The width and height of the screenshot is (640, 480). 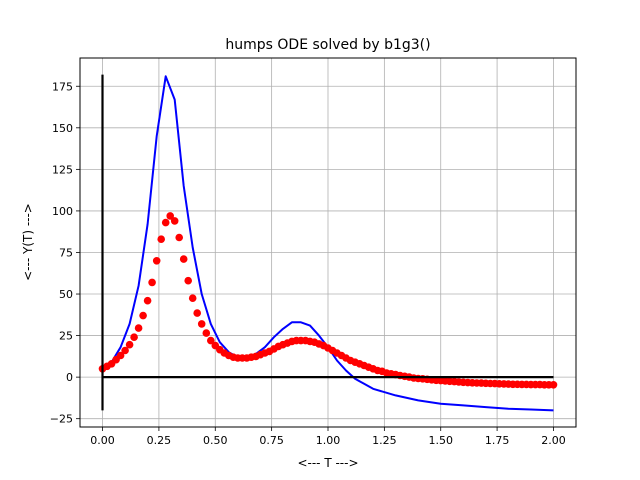 I want to click on chart-title: humps ODE solved by b1g3(), so click(x=327, y=45).